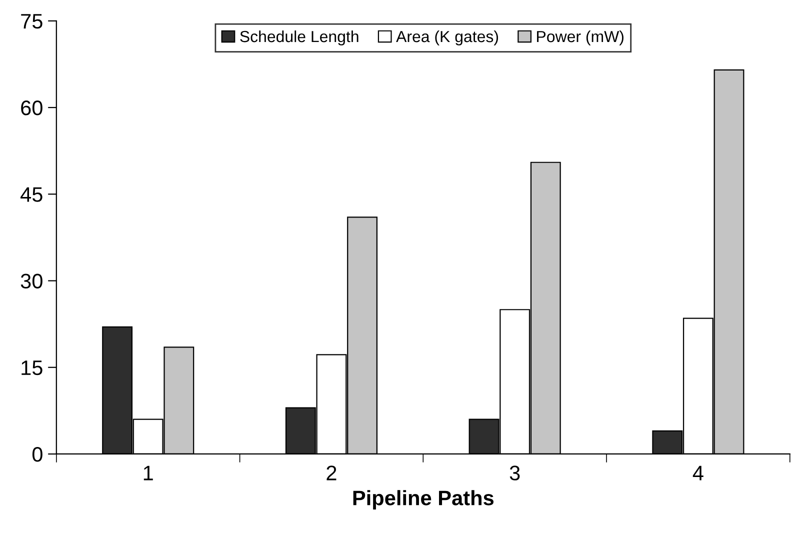 Image resolution: width=806 pixels, height=536 pixels. What do you see at coordinates (148, 473) in the screenshot?
I see `x-tick-label: 1` at bounding box center [148, 473].